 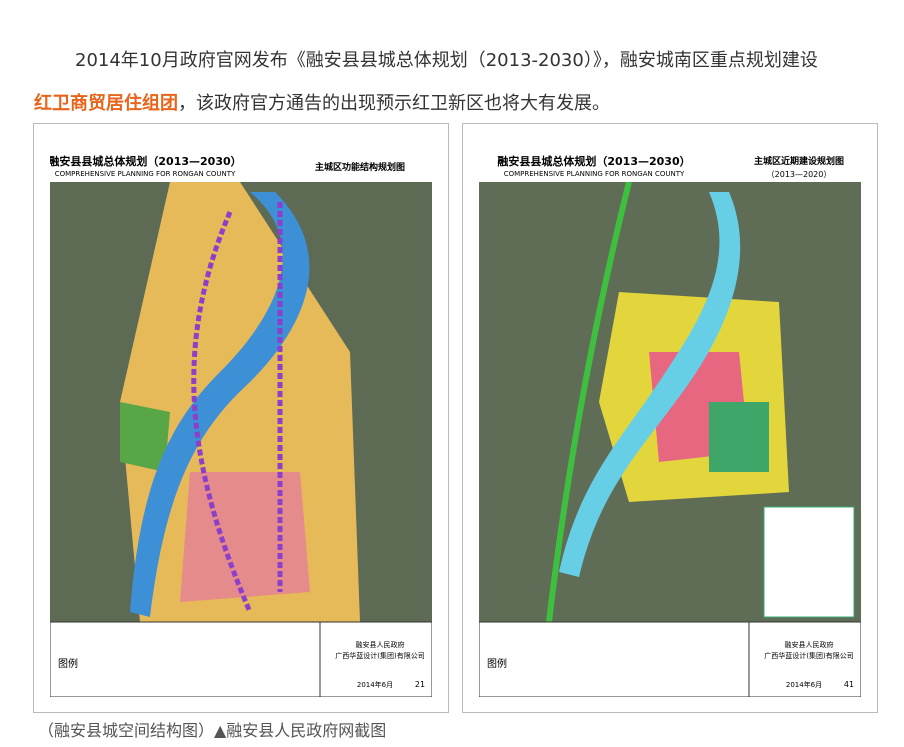 I want to click on map-period: （2013—2020）, so click(x=799, y=174).